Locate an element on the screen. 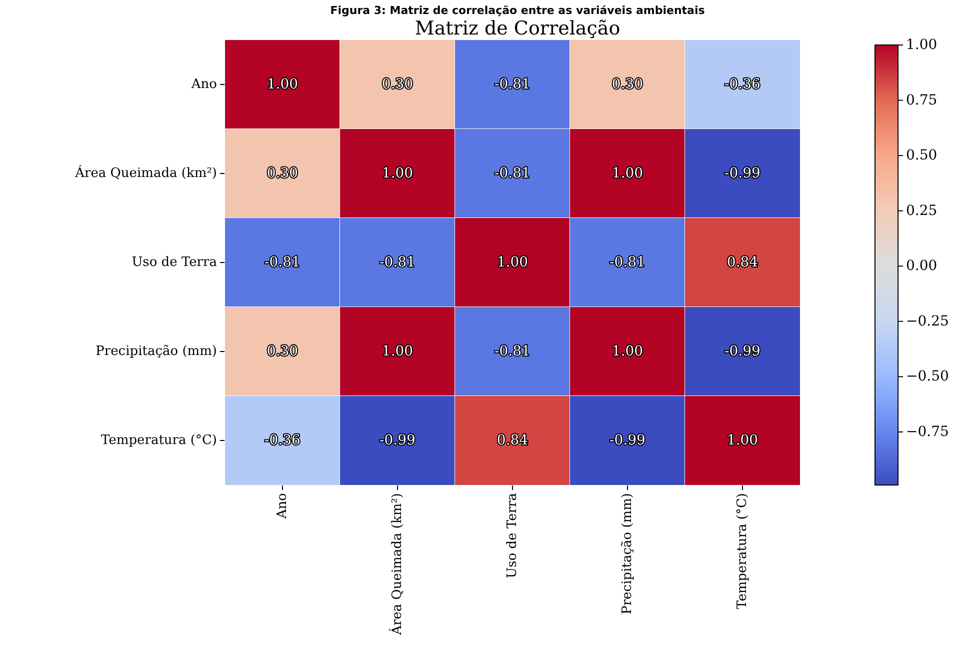 The height and width of the screenshot is (669, 976). color-bar-label: 0.75 is located at coordinates (922, 100).